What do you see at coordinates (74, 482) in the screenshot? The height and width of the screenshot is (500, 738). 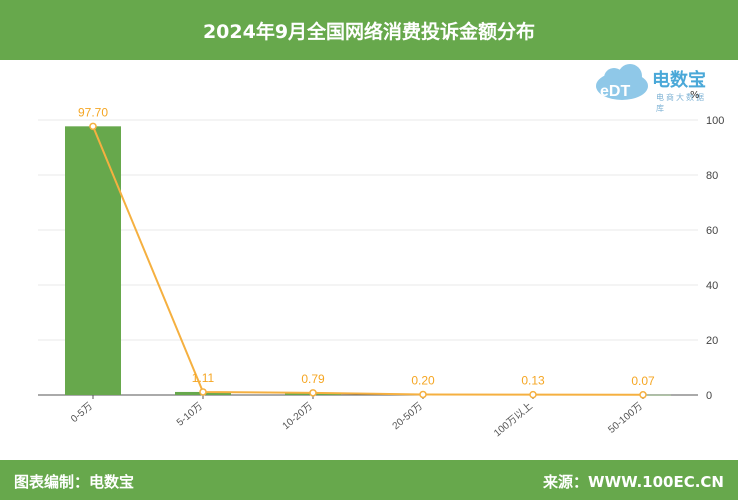 I see `footer-credit: 图表编制：电数宝` at bounding box center [74, 482].